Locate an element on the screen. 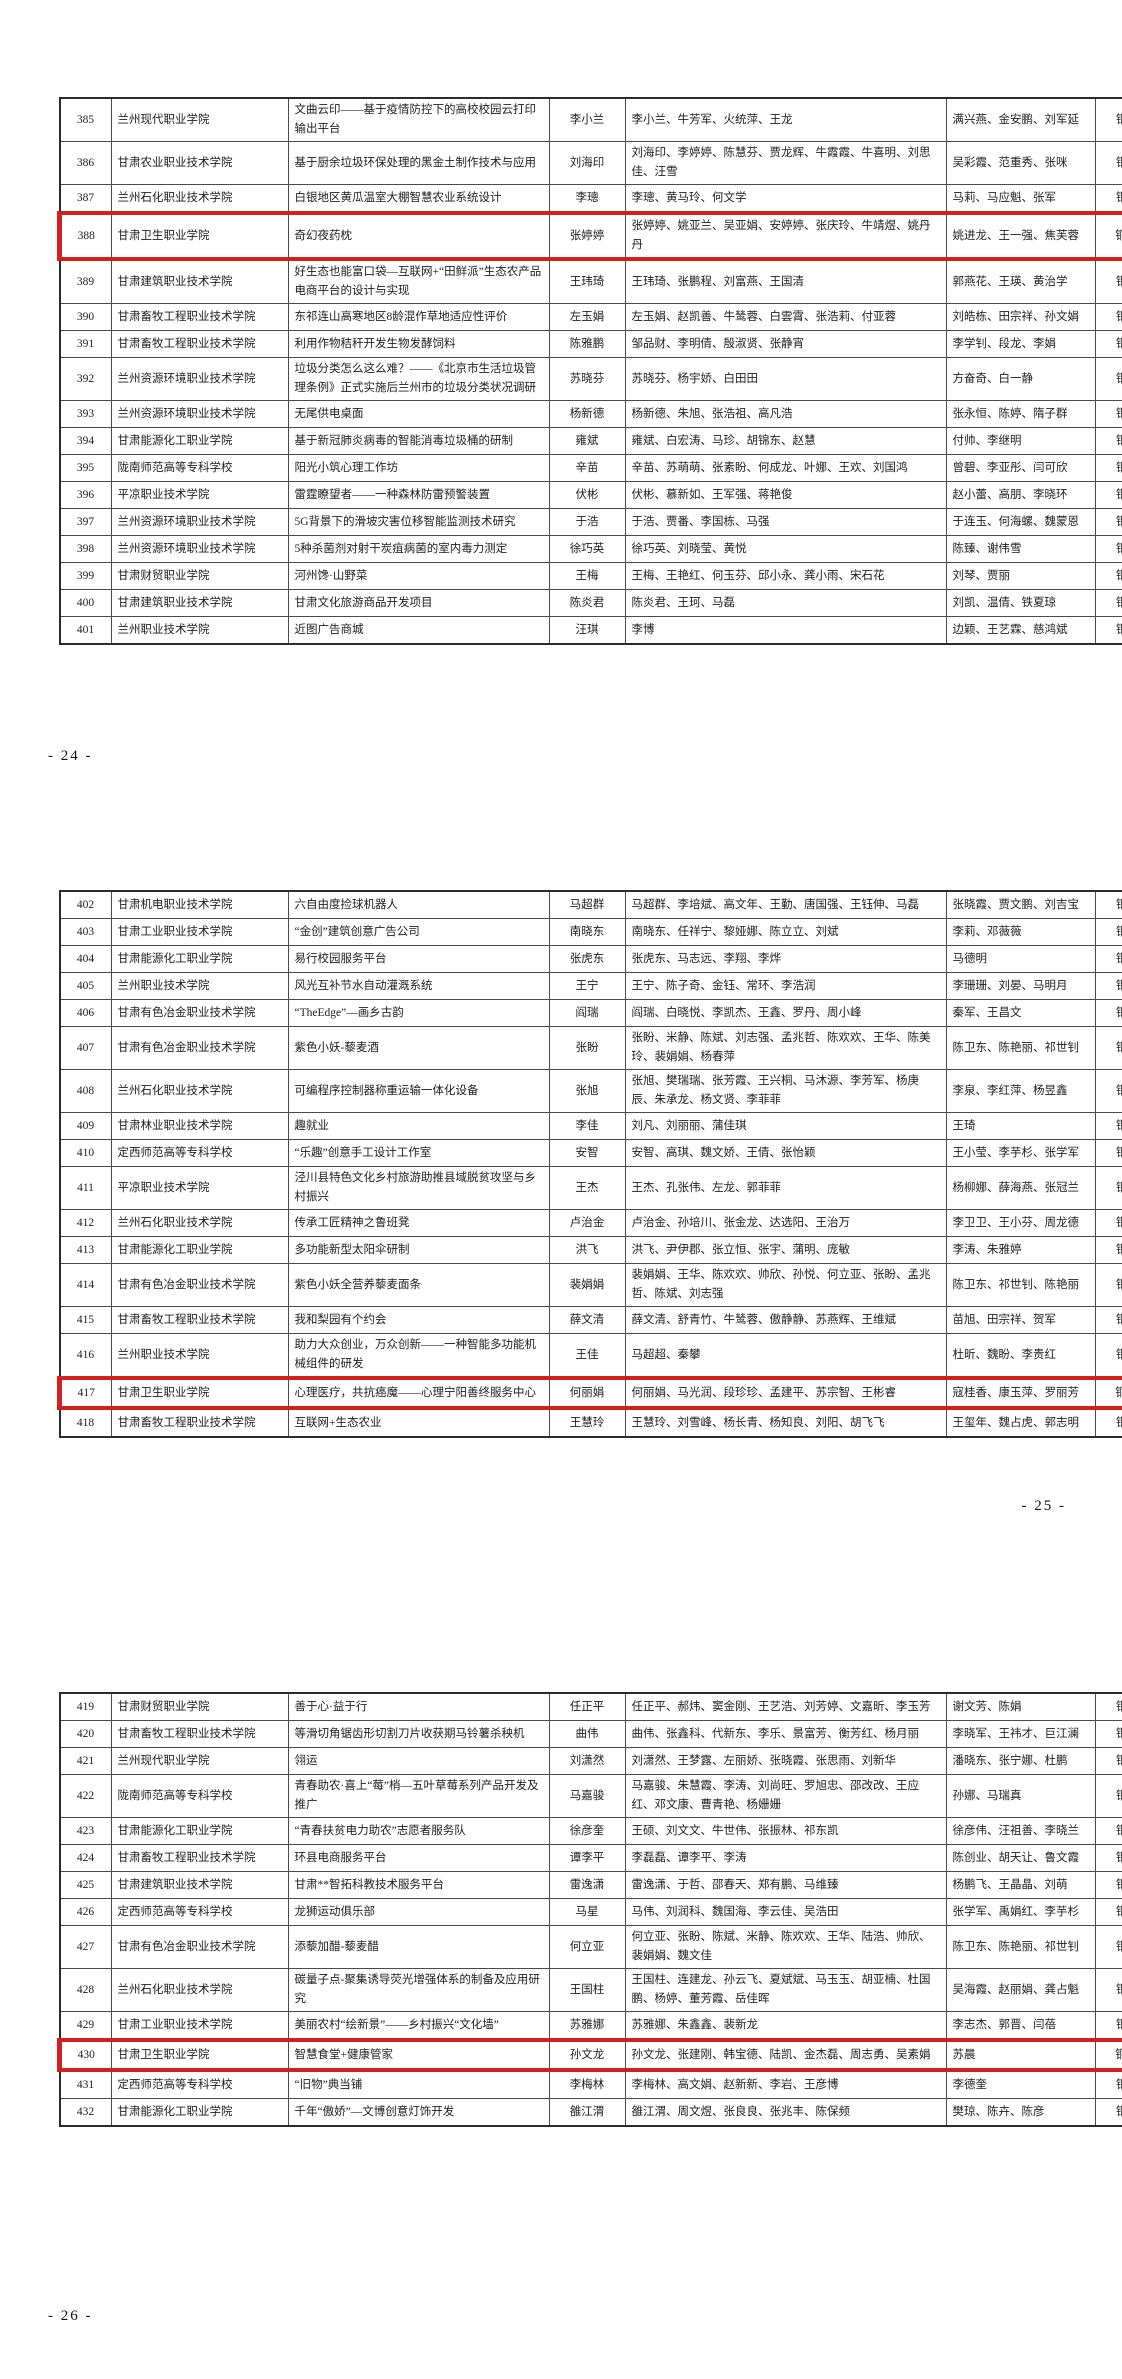 The image size is (1122, 2379). cell-advisors: 李珊珊、刘晏、马明月 is located at coordinates (1020, 986).